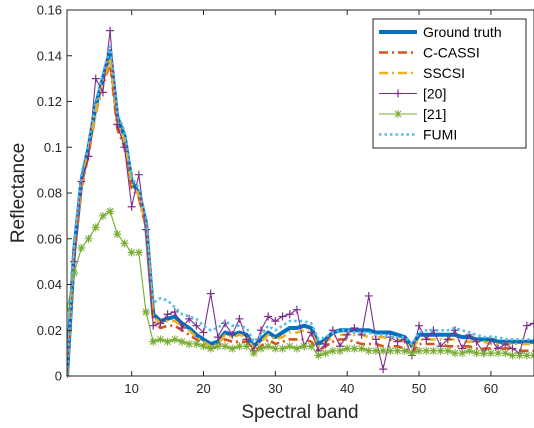 Image resolution: width=534 pixels, height=428 pixels. What do you see at coordinates (49, 193) in the screenshot?
I see `y-tick-label: 0.08` at bounding box center [49, 193].